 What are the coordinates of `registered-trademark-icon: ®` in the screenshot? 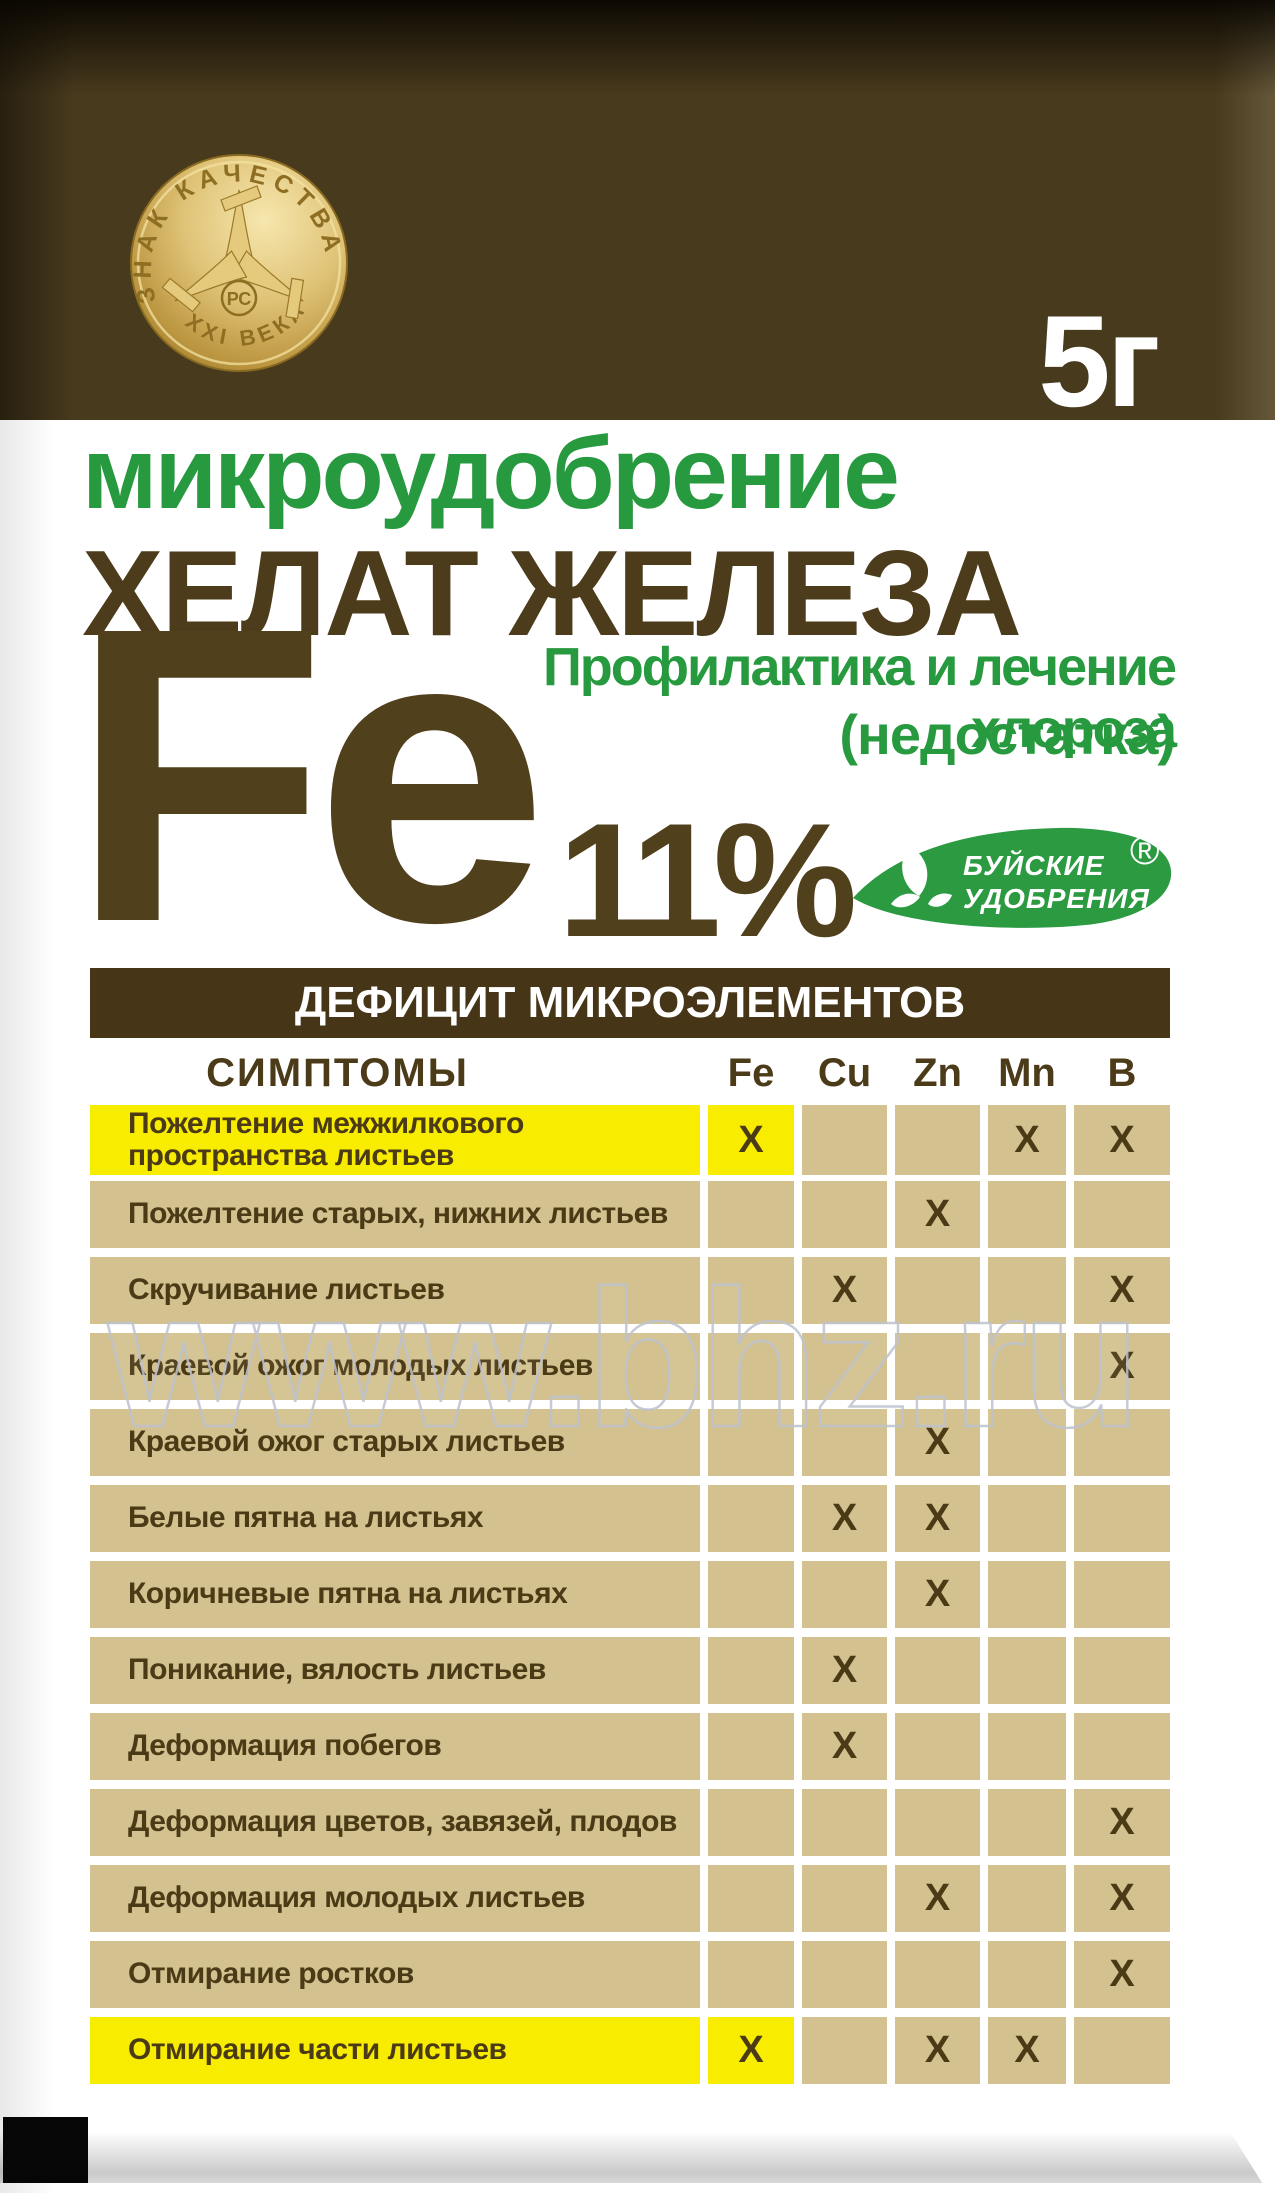 It's located at (1144, 851).